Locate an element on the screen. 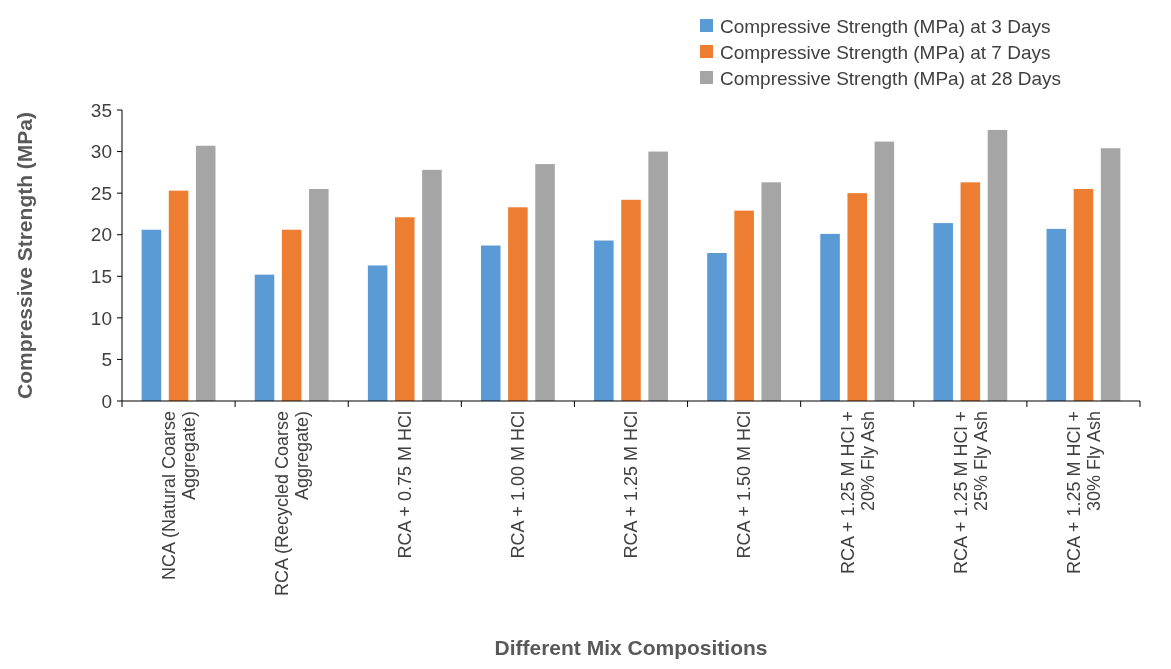 The width and height of the screenshot is (1171, 669). x-axis-title: Different Mix Compositions is located at coordinates (631, 647).